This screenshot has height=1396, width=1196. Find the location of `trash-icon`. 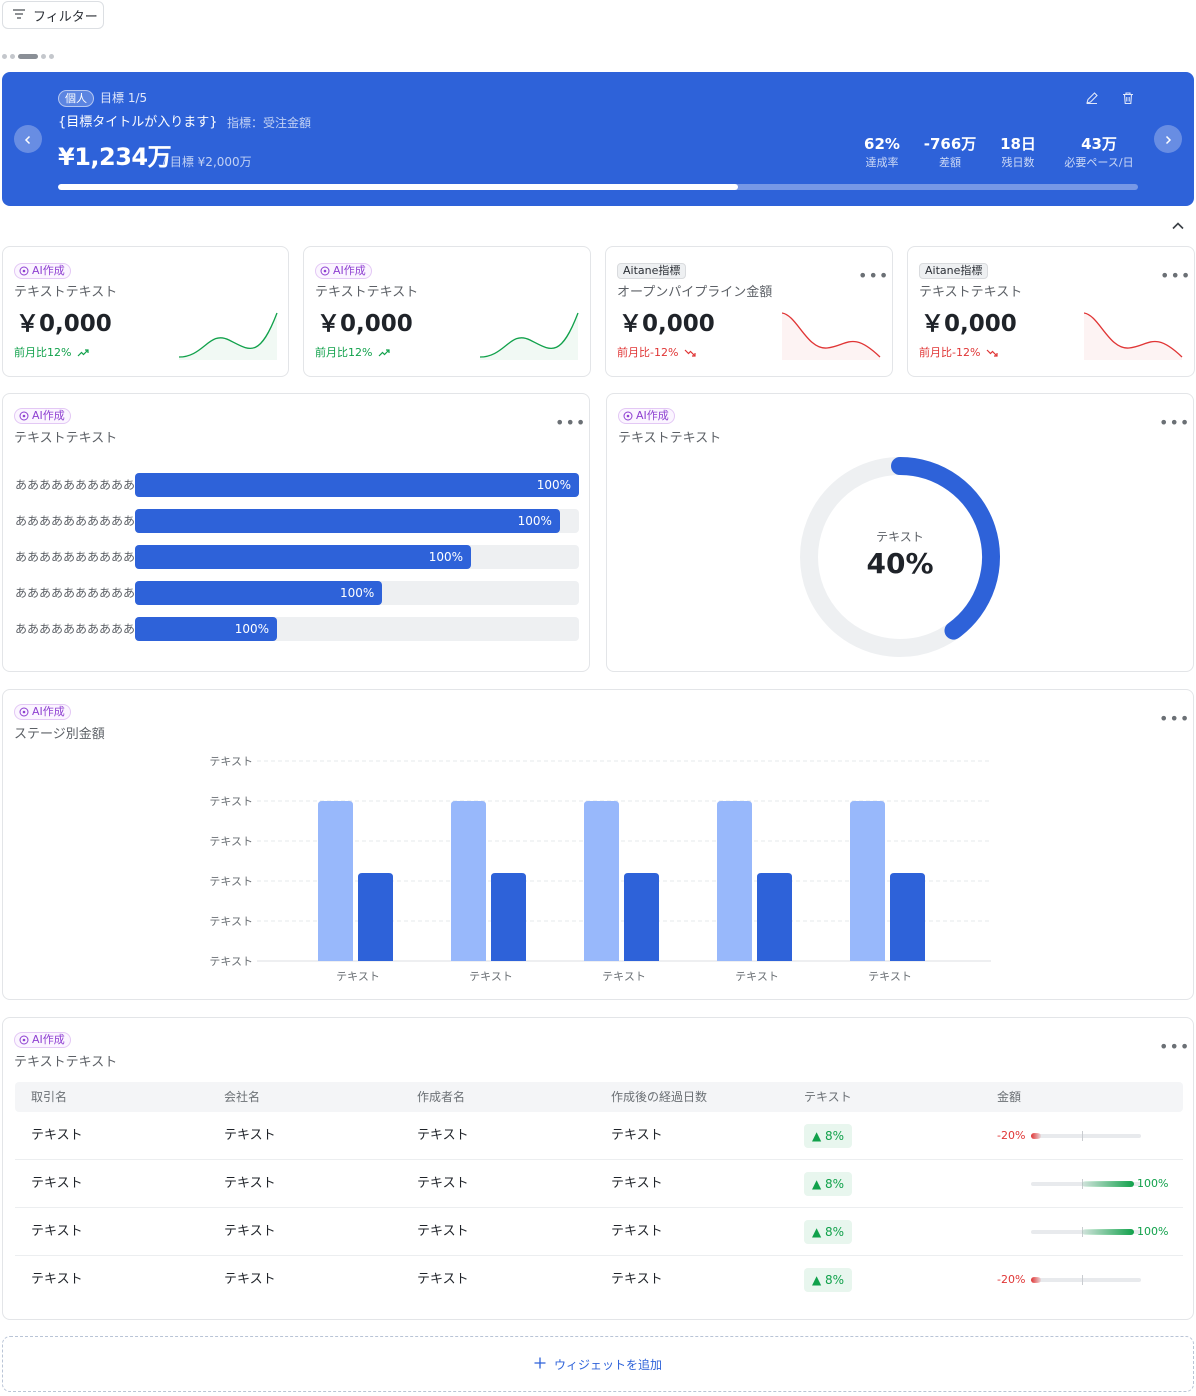

trash-icon is located at coordinates (1128, 99).